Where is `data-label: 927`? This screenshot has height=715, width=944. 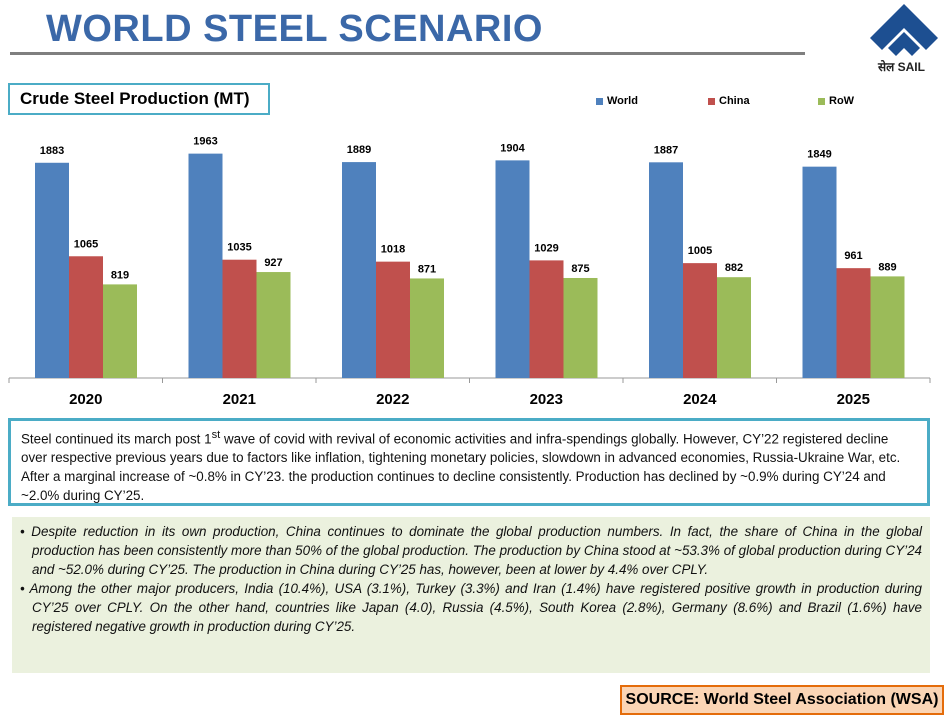 data-label: 927 is located at coordinates (273, 263).